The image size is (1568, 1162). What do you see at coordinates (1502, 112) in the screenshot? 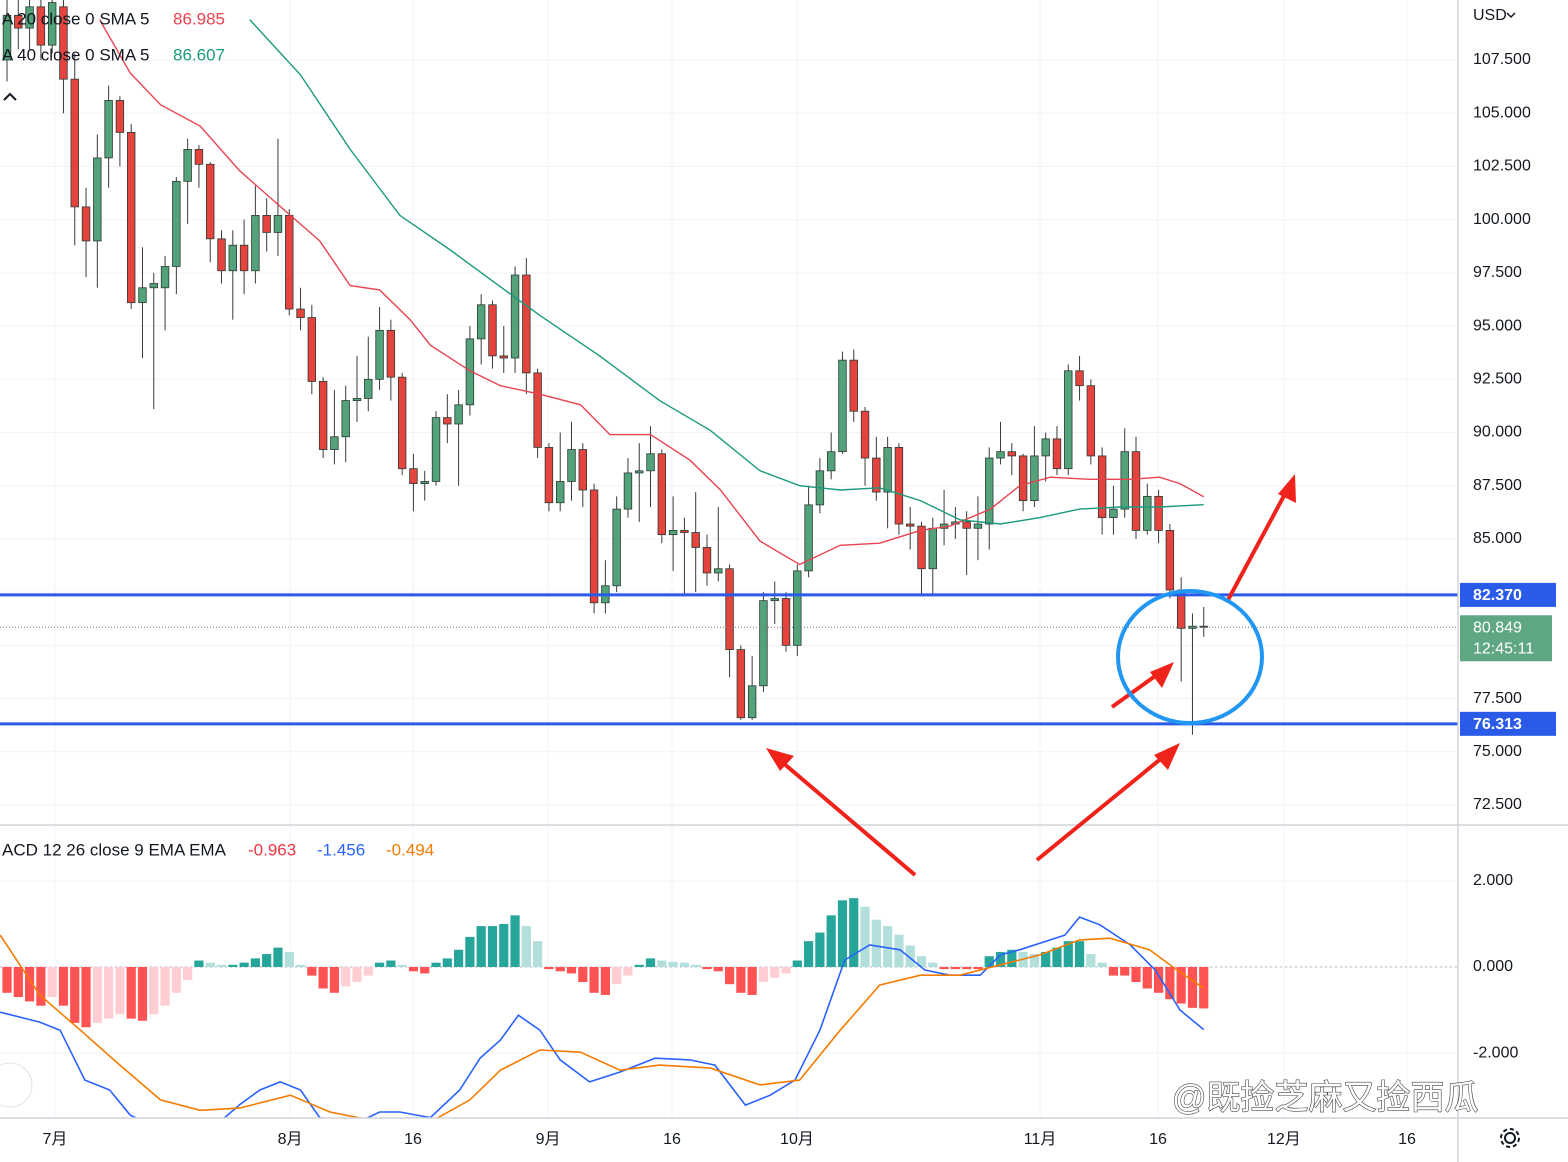
I see `y-tick-label: 105.000` at bounding box center [1502, 112].